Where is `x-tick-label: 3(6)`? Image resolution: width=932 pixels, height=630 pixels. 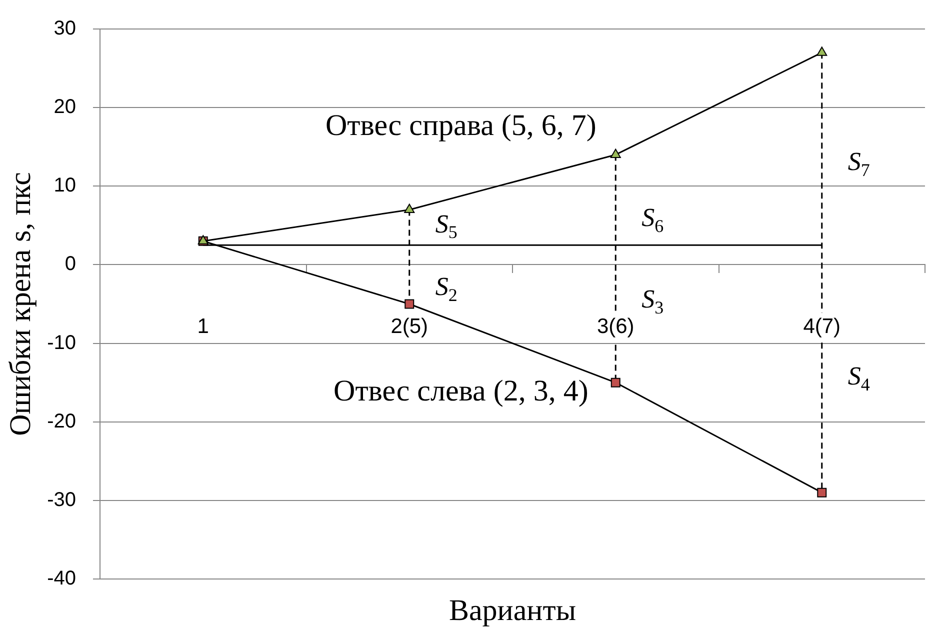
x-tick-label: 3(6) is located at coordinates (615, 326).